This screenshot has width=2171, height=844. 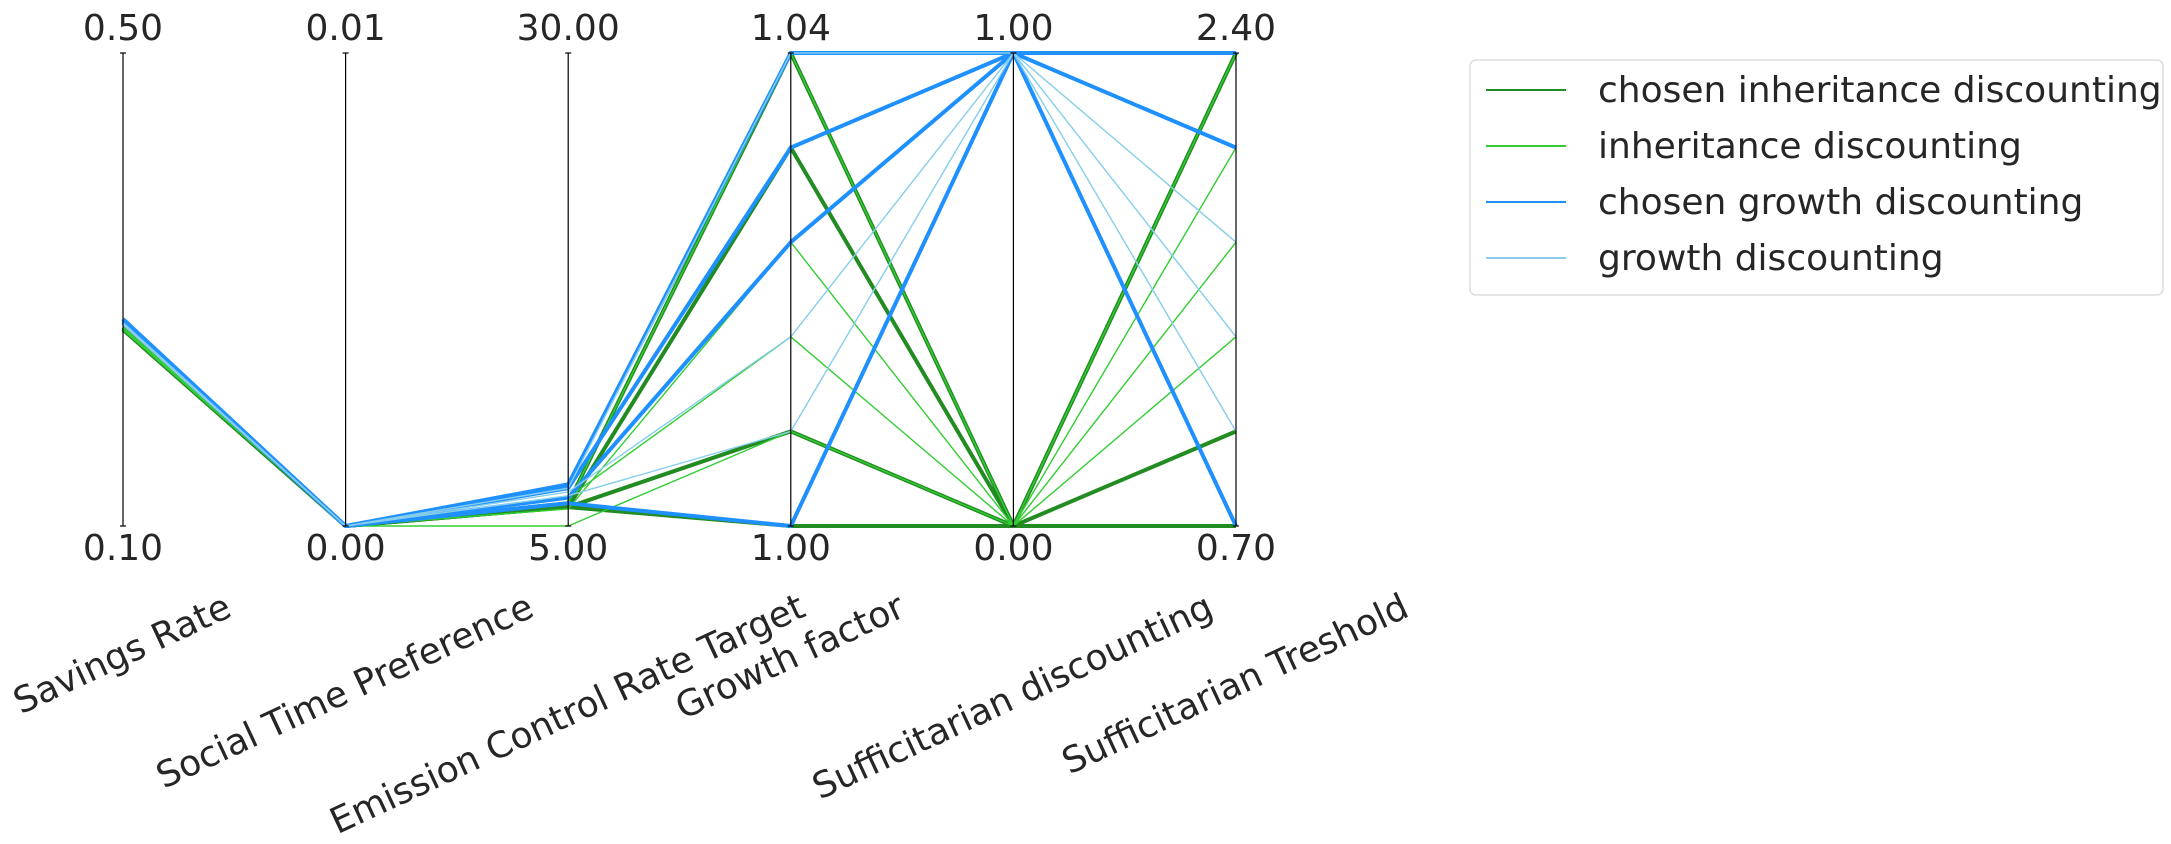 I want to click on tick-label: 30.00, so click(x=568, y=28).